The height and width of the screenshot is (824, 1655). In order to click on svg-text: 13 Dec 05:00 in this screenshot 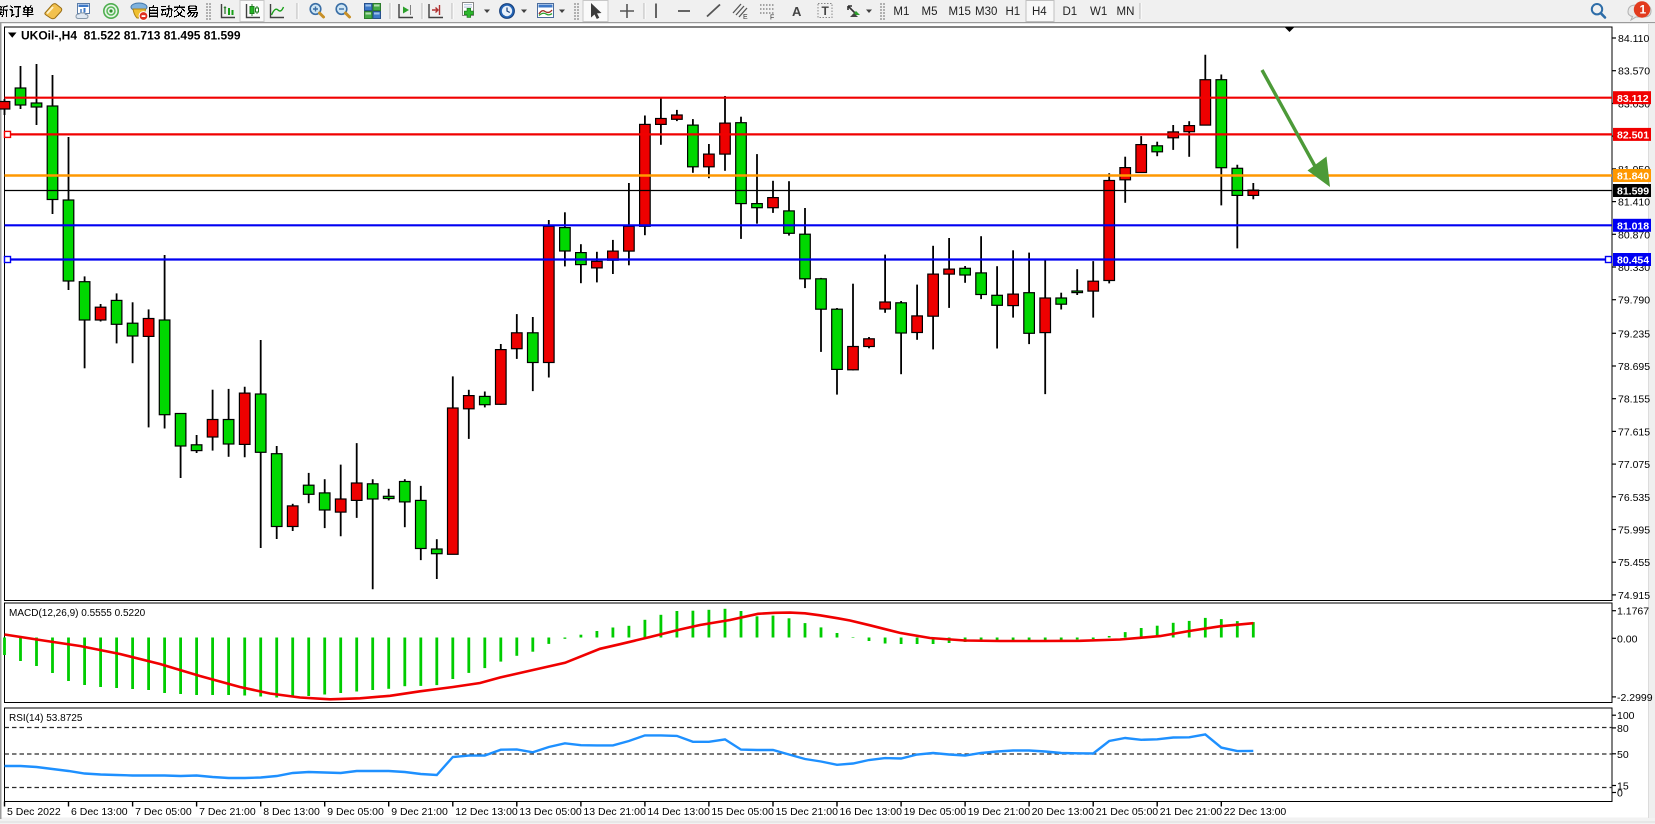, I will do `click(550, 812)`.